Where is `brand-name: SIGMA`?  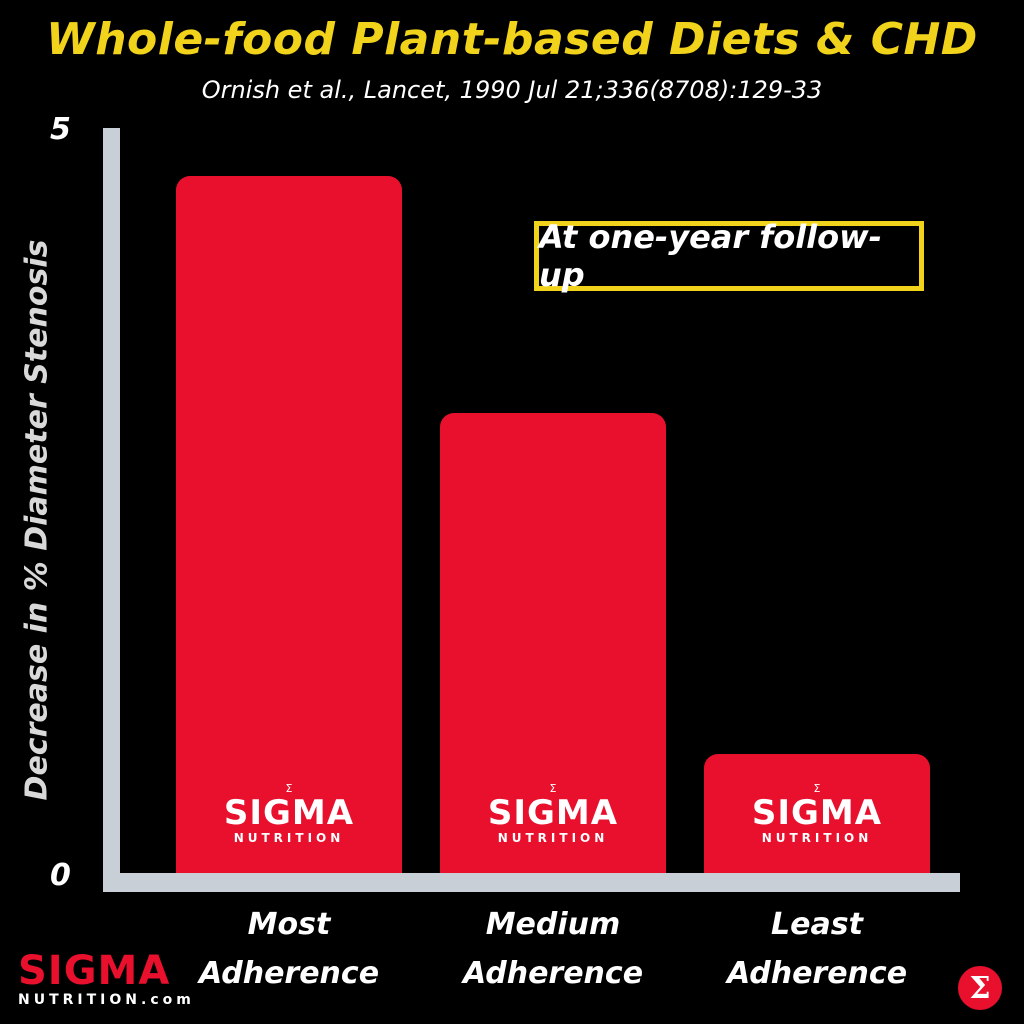
brand-name: SIGMA is located at coordinates (94, 971).